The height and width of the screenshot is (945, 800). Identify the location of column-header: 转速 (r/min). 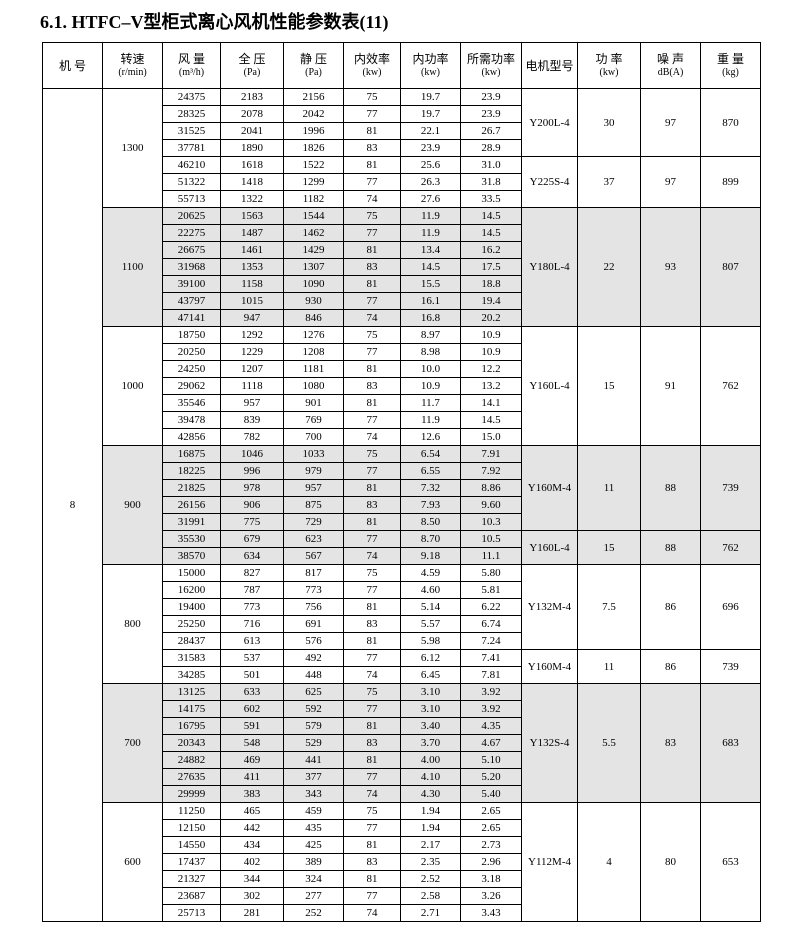
(132, 65).